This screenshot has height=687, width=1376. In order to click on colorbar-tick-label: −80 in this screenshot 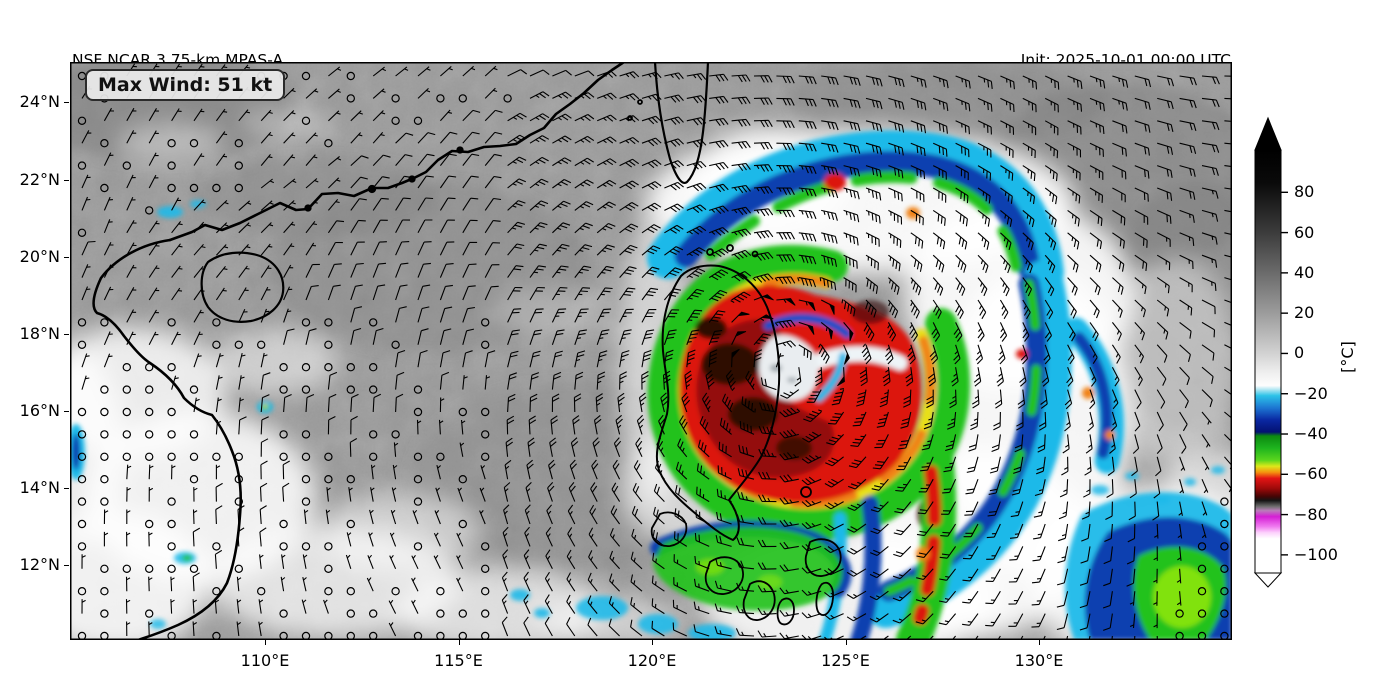, I will do `click(1311, 514)`.